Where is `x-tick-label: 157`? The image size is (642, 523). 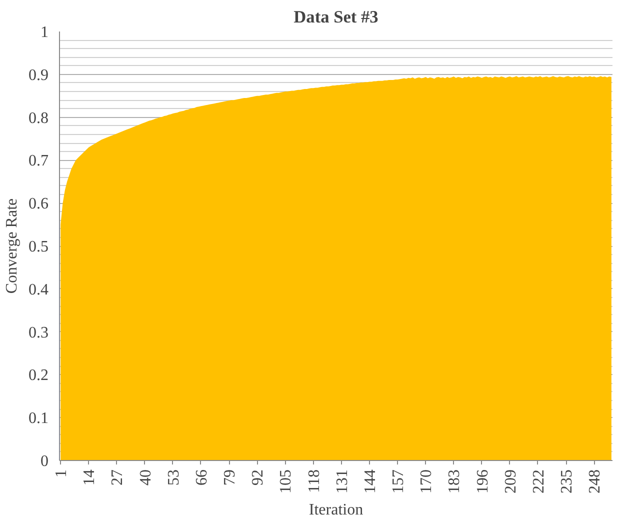
x-tick-label: 157 is located at coordinates (399, 482).